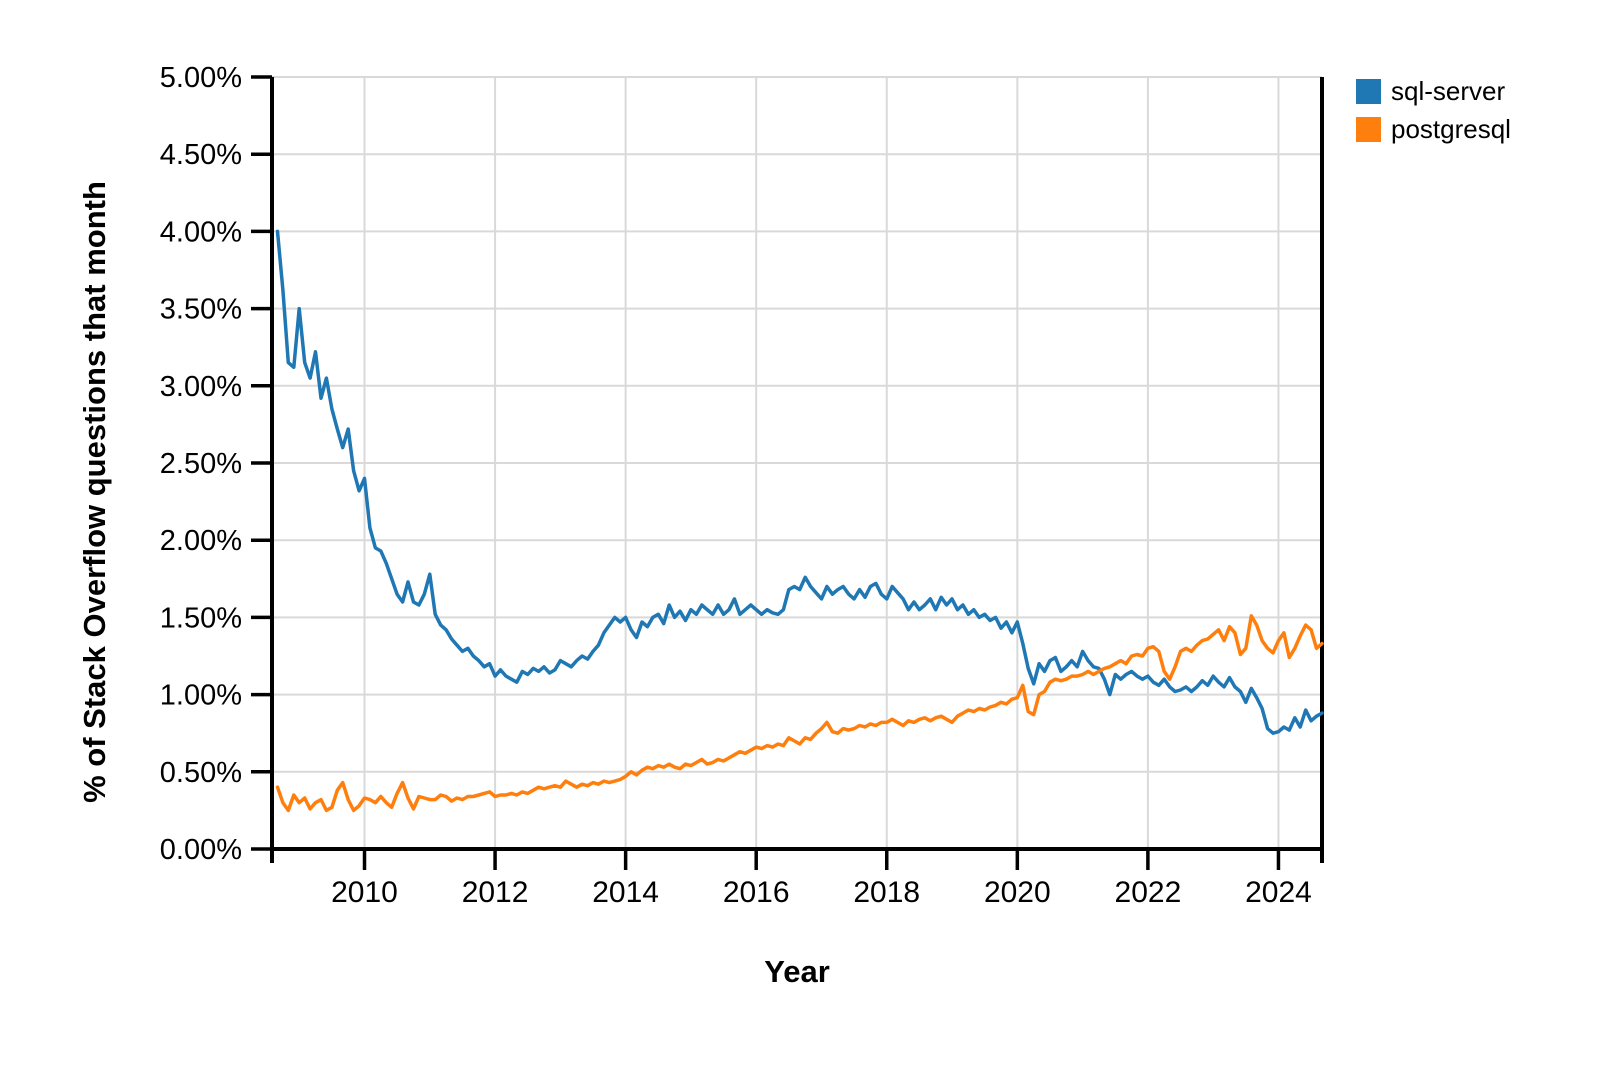 The height and width of the screenshot is (1066, 1618). Describe the element at coordinates (797, 971) in the screenshot. I see `x-axis-title: Year` at that location.